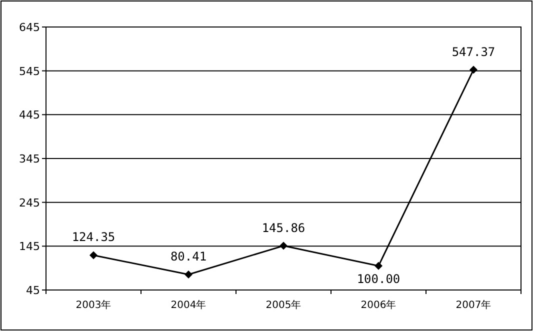  I want to click on data-label: 145.86, so click(284, 227).